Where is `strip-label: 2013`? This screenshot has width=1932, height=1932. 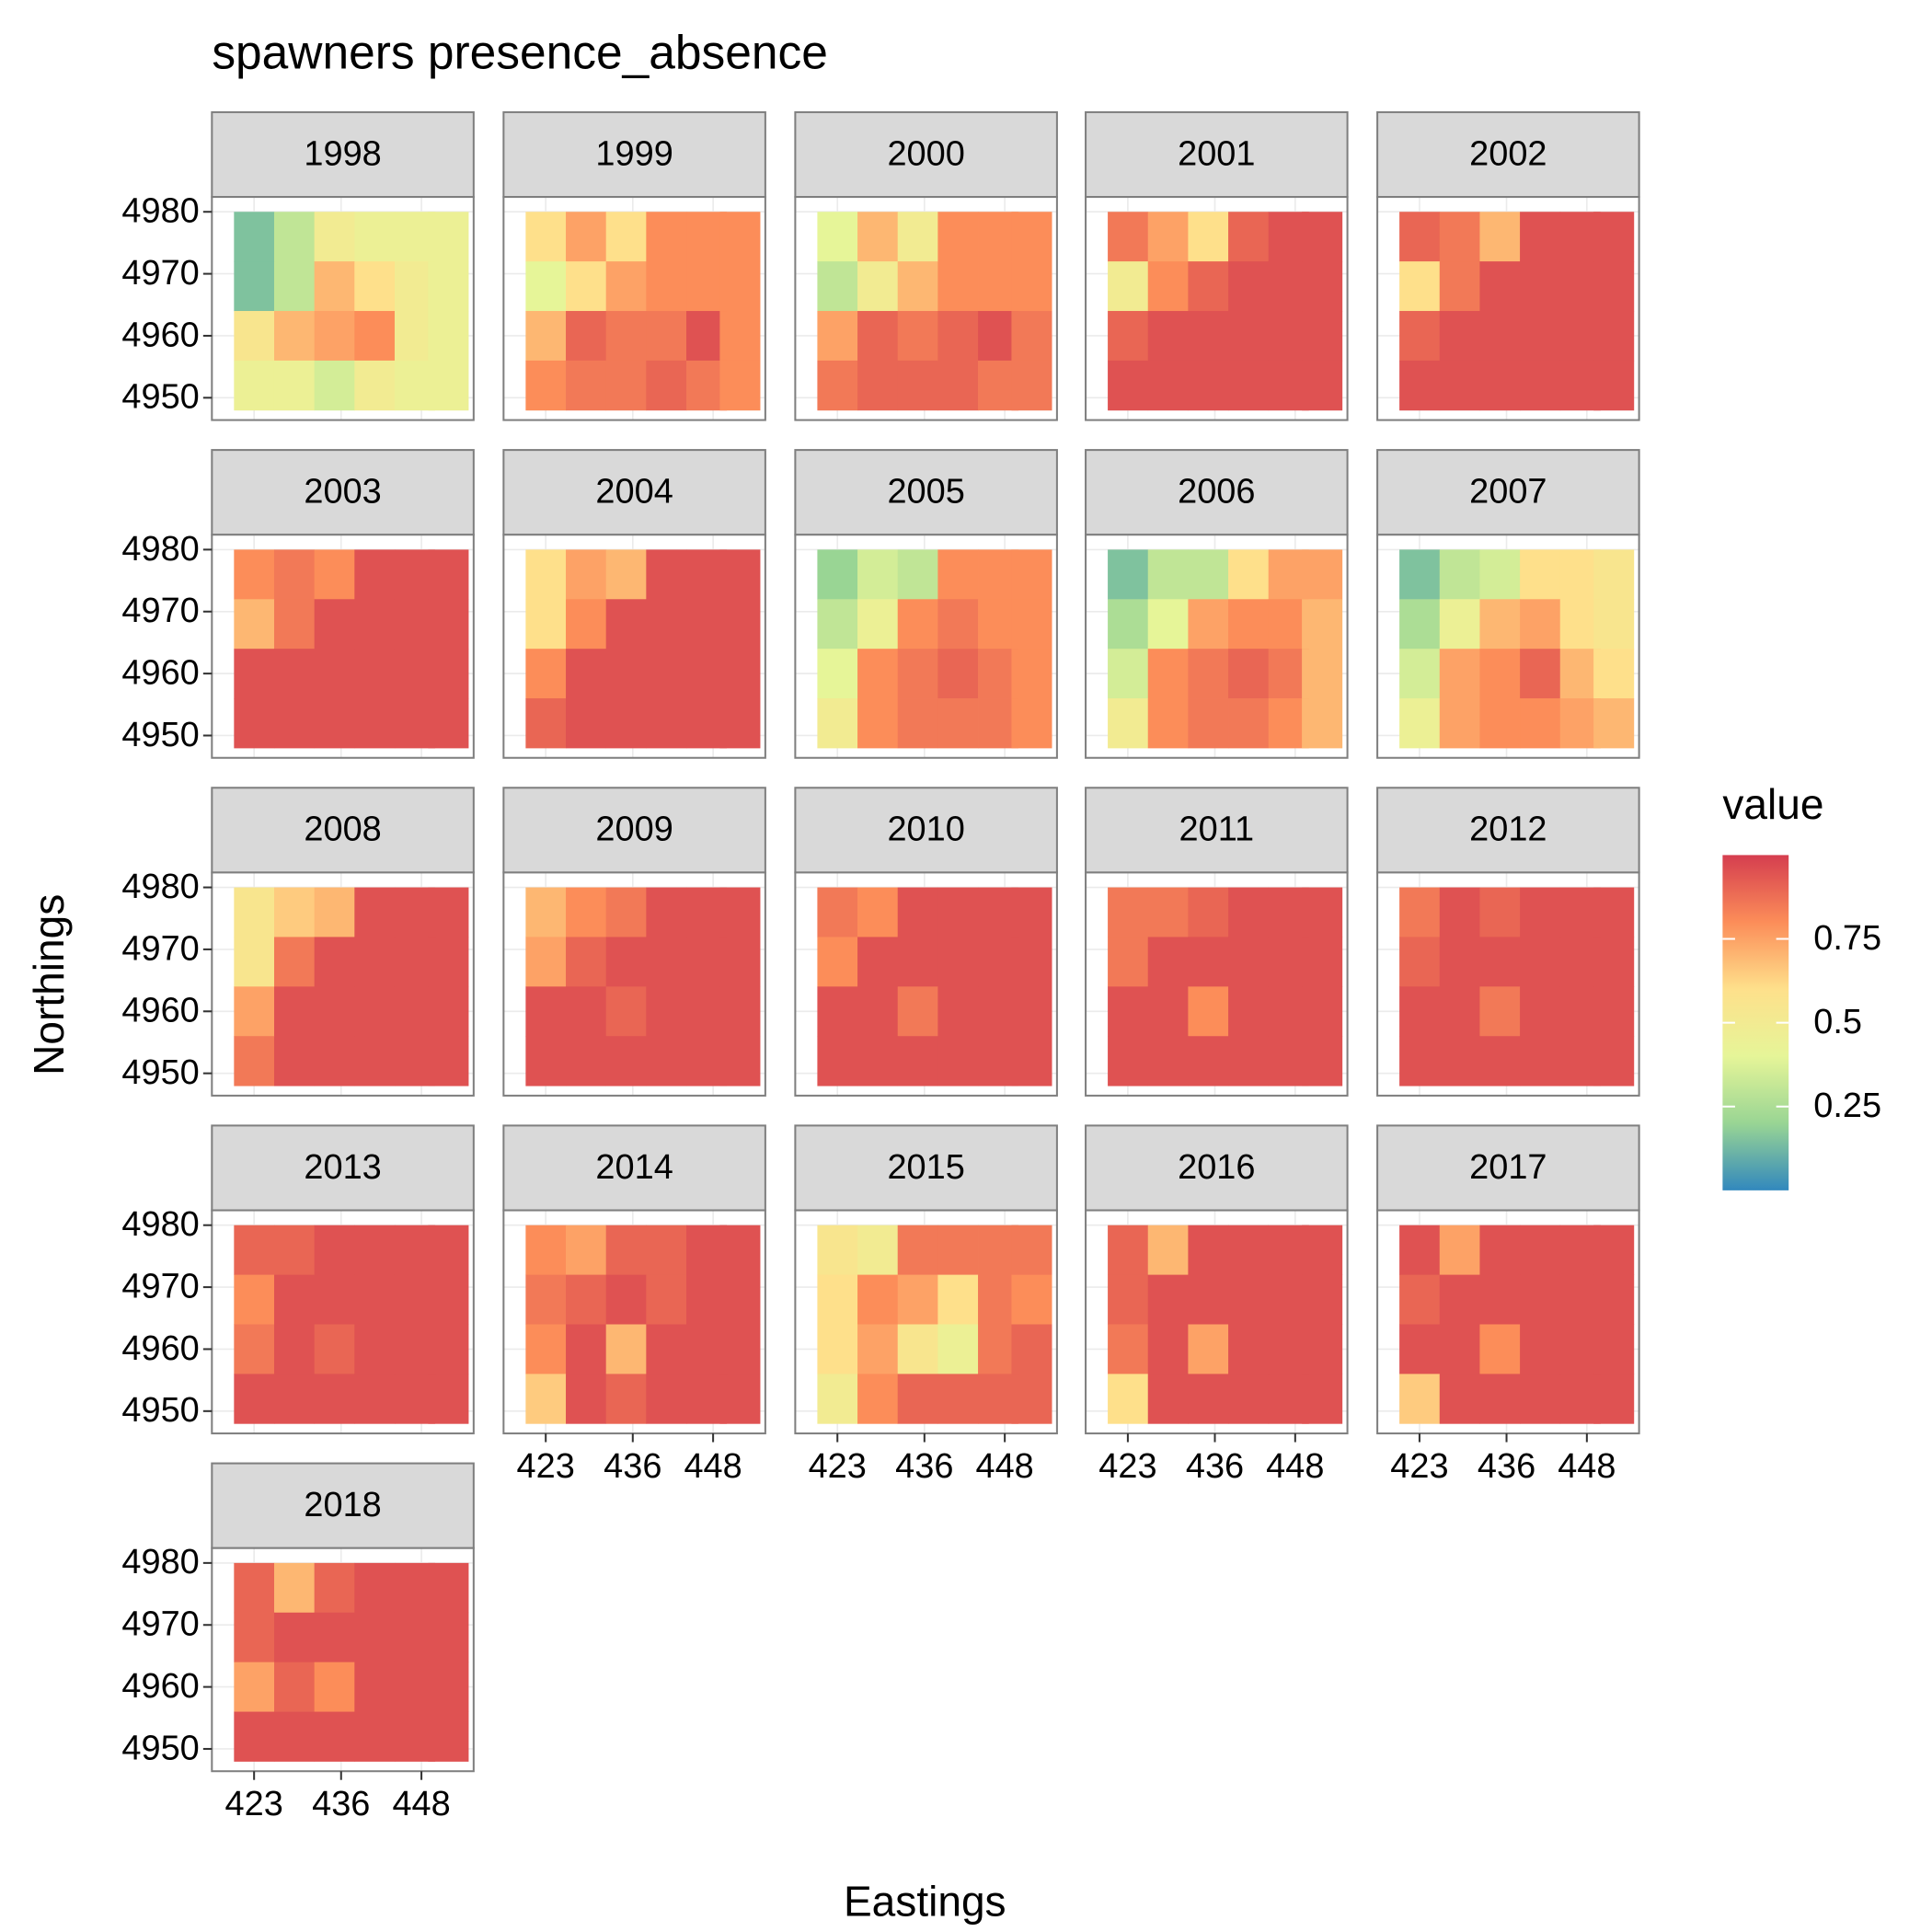 strip-label: 2013 is located at coordinates (342, 1167).